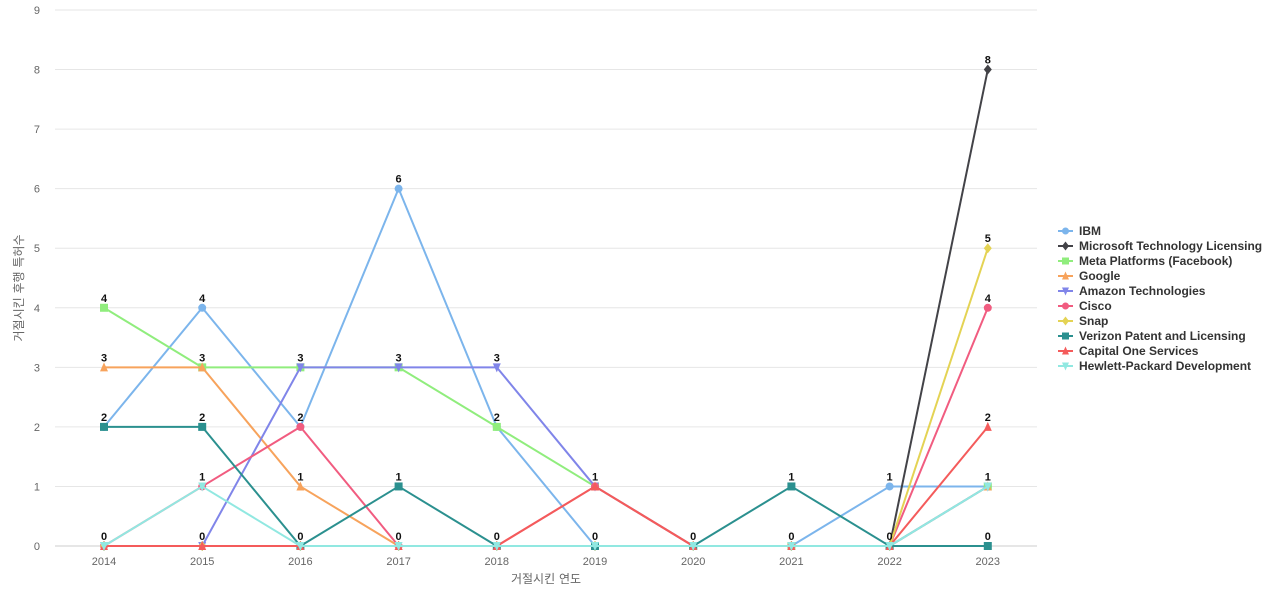 The image size is (1280, 600). What do you see at coordinates (988, 61) in the screenshot?
I see `data-label: 8` at bounding box center [988, 61].